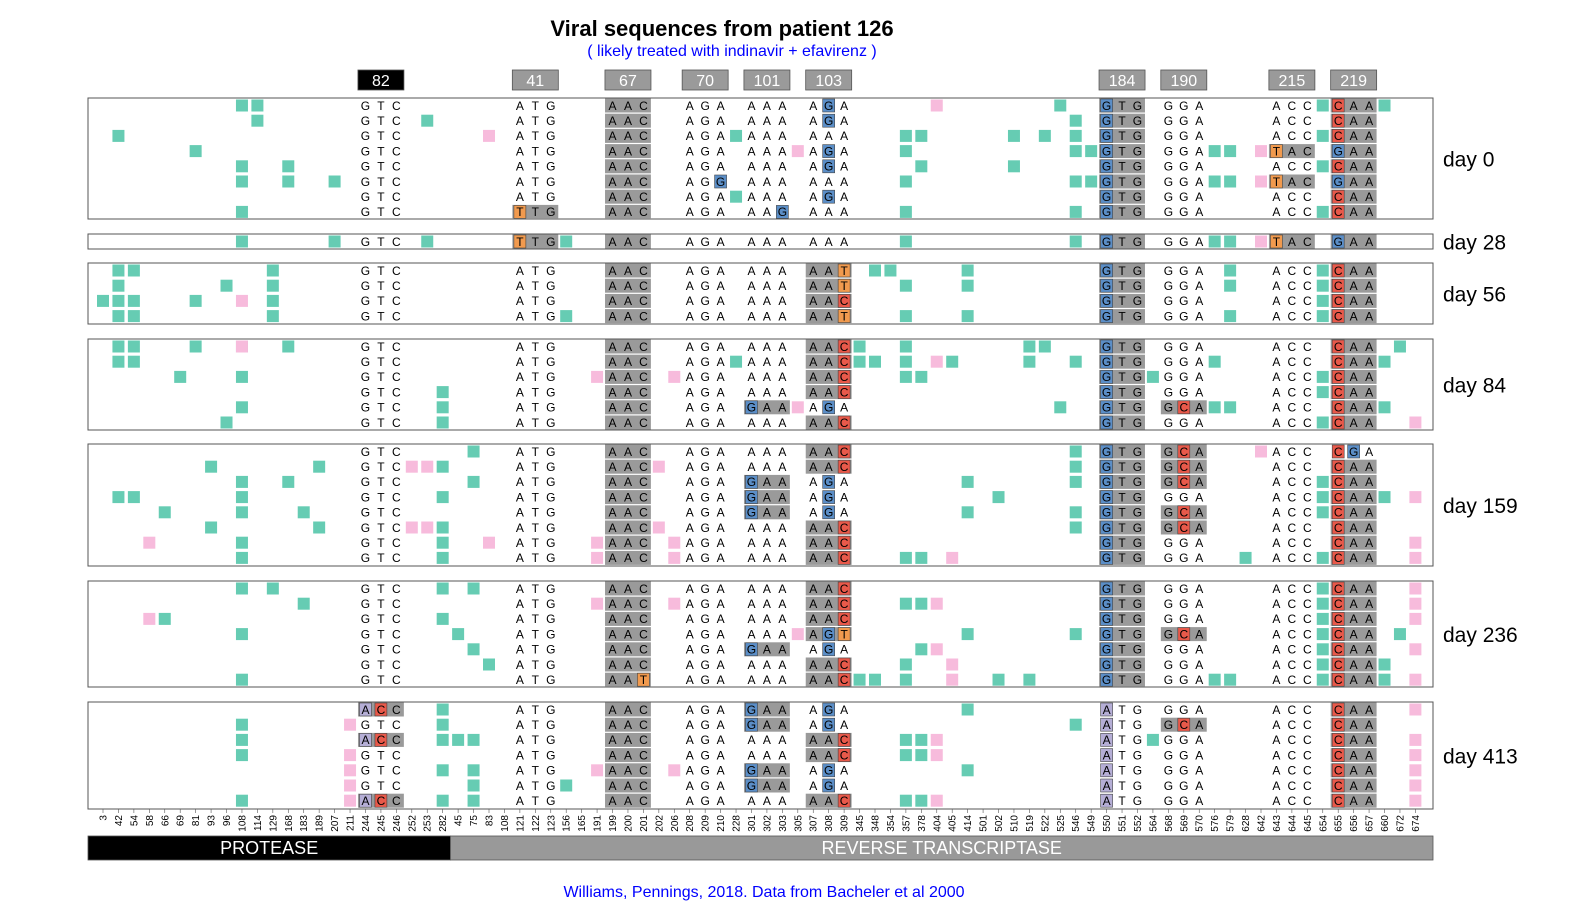  What do you see at coordinates (690, 823) in the screenshot?
I see `axis-tick-label: 208` at bounding box center [690, 823].